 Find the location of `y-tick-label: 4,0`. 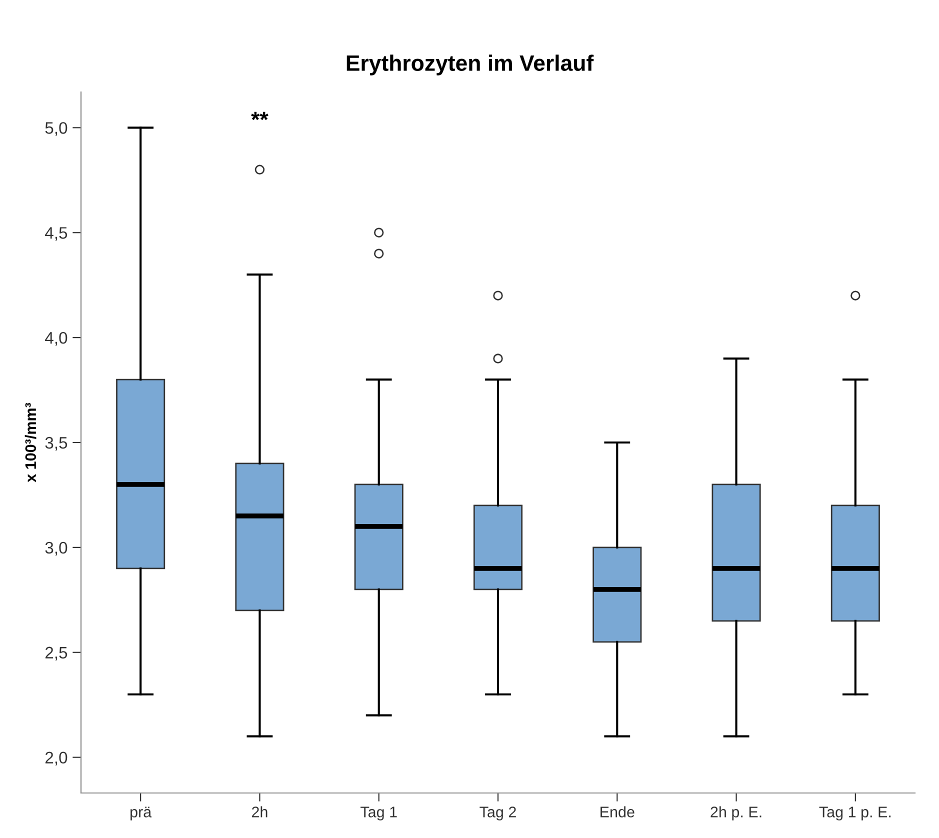

y-tick-label: 4,0 is located at coordinates (56, 339).